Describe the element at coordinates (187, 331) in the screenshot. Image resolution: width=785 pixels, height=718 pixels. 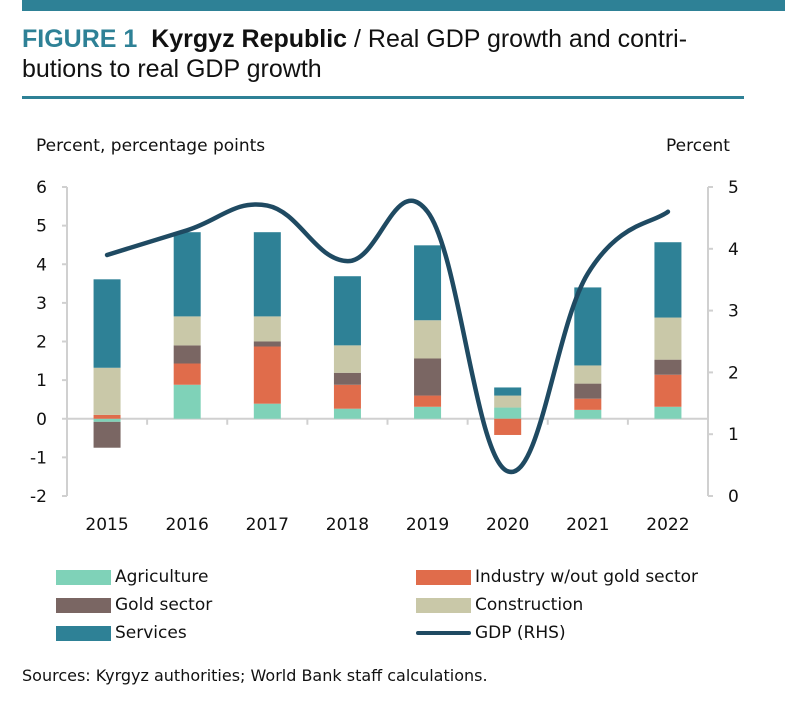
I see `bar-construction-2016` at that location.